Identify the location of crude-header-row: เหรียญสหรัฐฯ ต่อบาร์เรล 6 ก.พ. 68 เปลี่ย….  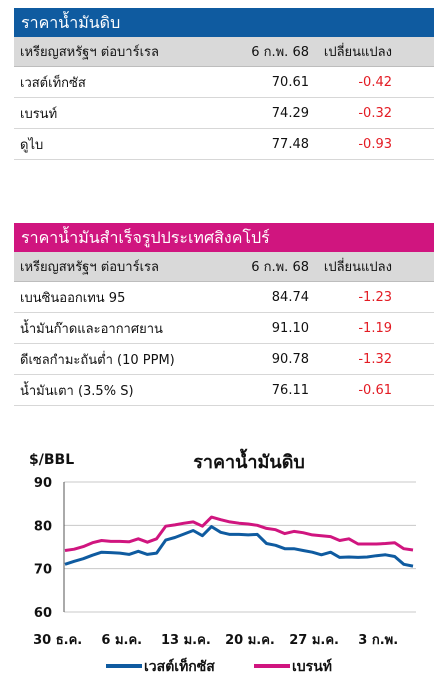
(224, 52).